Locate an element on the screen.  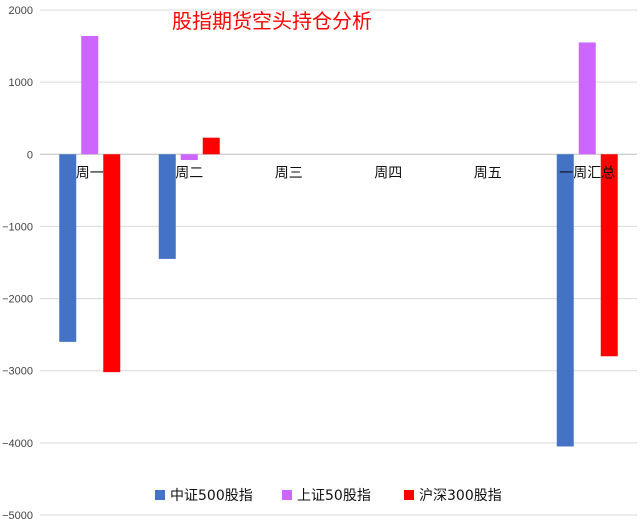
legend-label: 上证50股指 is located at coordinates (334, 496).